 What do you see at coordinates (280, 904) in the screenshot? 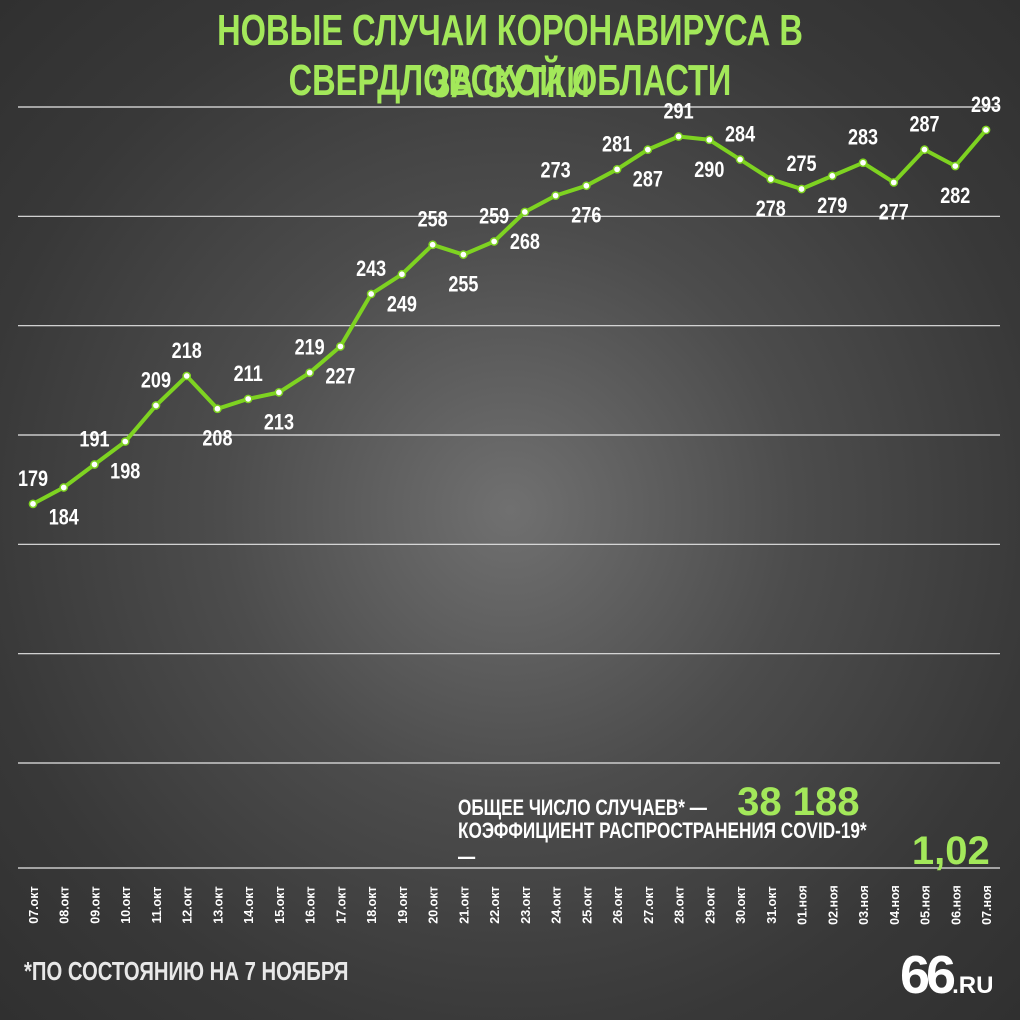
I see `x-tick-label: 15.окт` at bounding box center [280, 904].